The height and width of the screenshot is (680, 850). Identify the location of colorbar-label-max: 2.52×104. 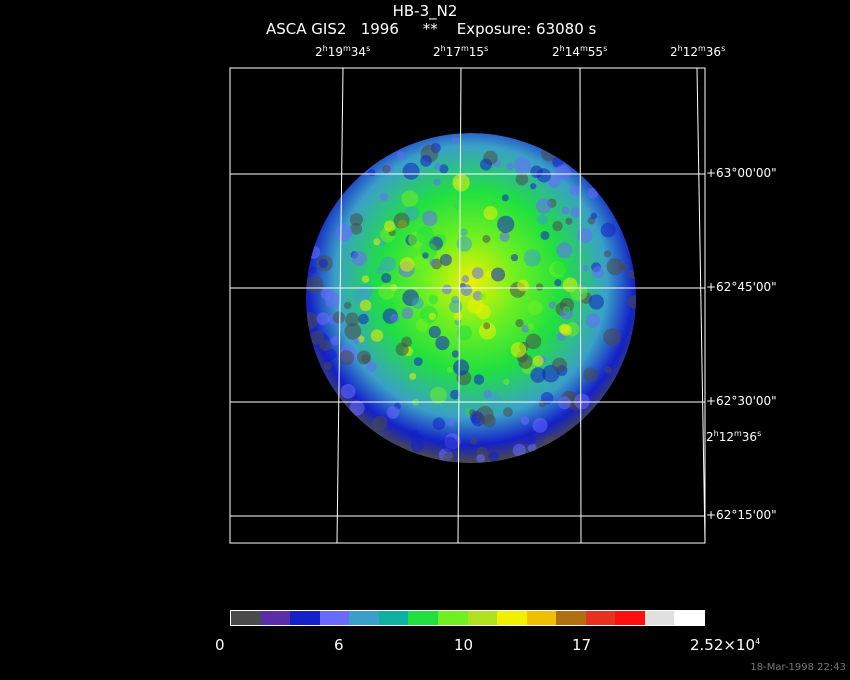
(725, 645).